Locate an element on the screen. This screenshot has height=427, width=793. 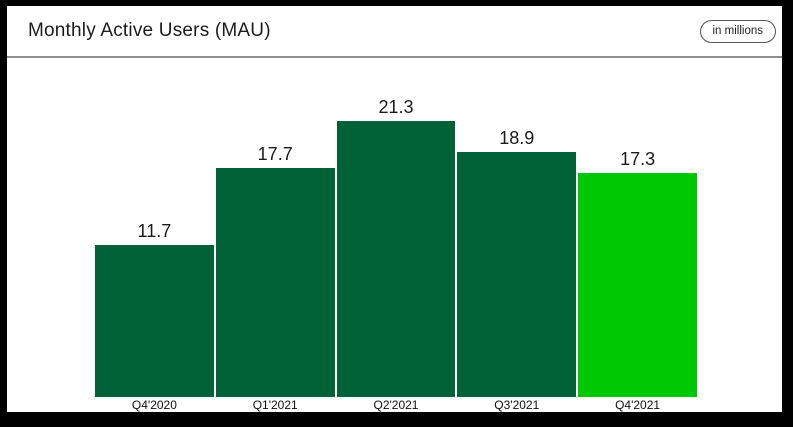
bar-category-label: Q1'2021 is located at coordinates (275, 405).